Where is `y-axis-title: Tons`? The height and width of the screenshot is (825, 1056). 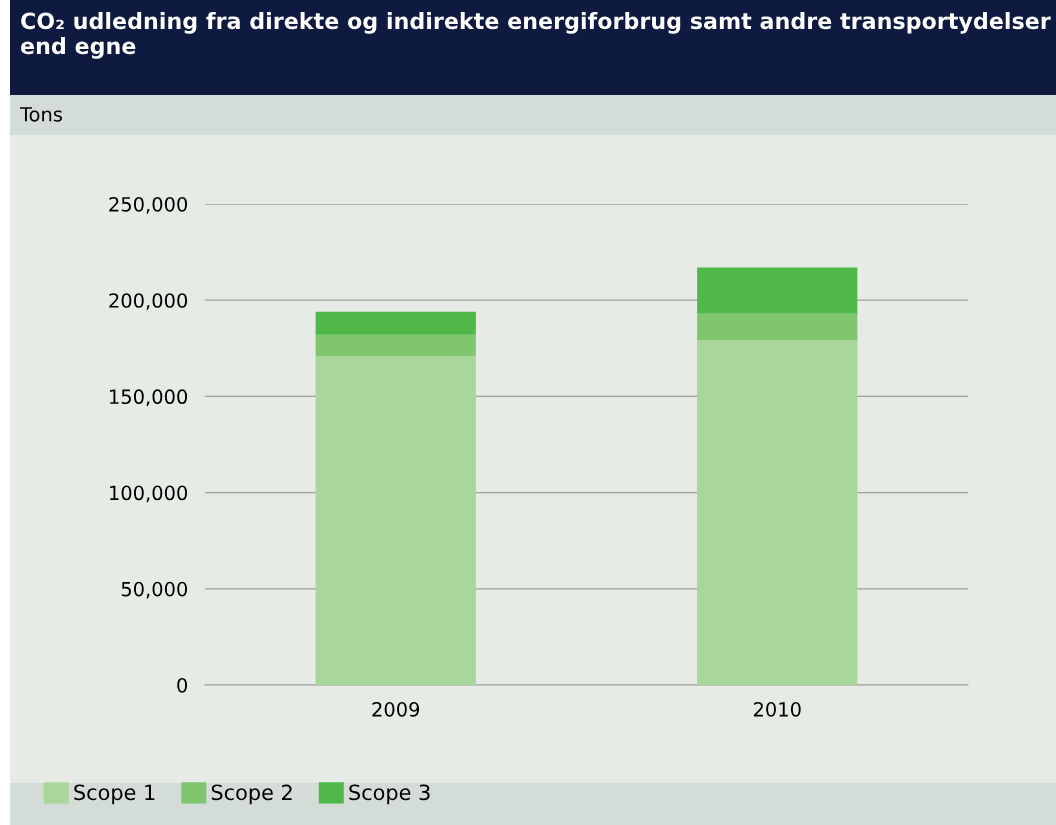 y-axis-title: Tons is located at coordinates (40, 114).